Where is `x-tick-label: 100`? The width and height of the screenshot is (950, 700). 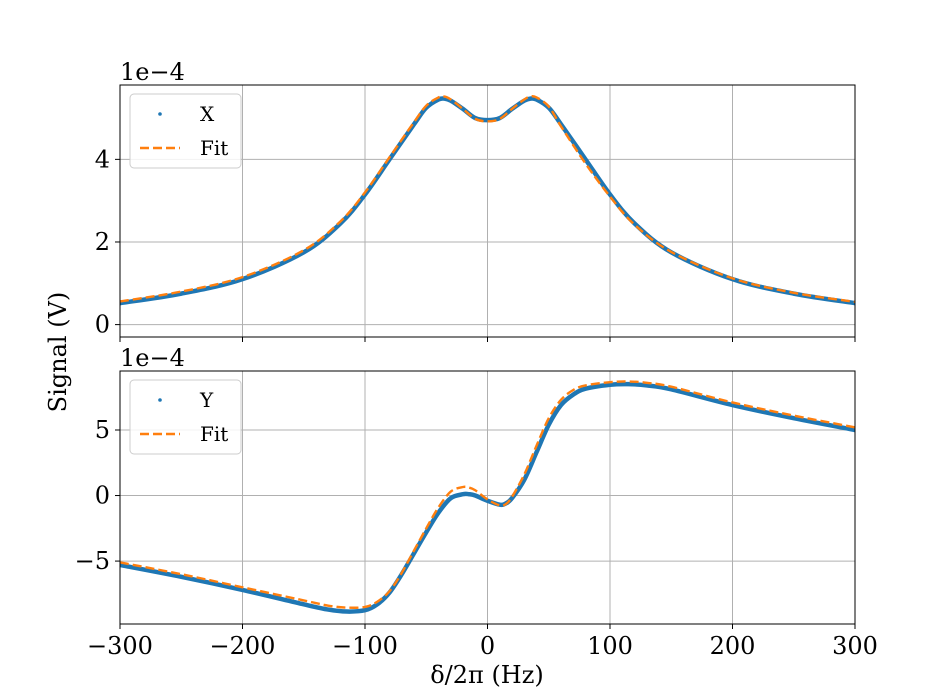 x-tick-label: 100 is located at coordinates (610, 646).